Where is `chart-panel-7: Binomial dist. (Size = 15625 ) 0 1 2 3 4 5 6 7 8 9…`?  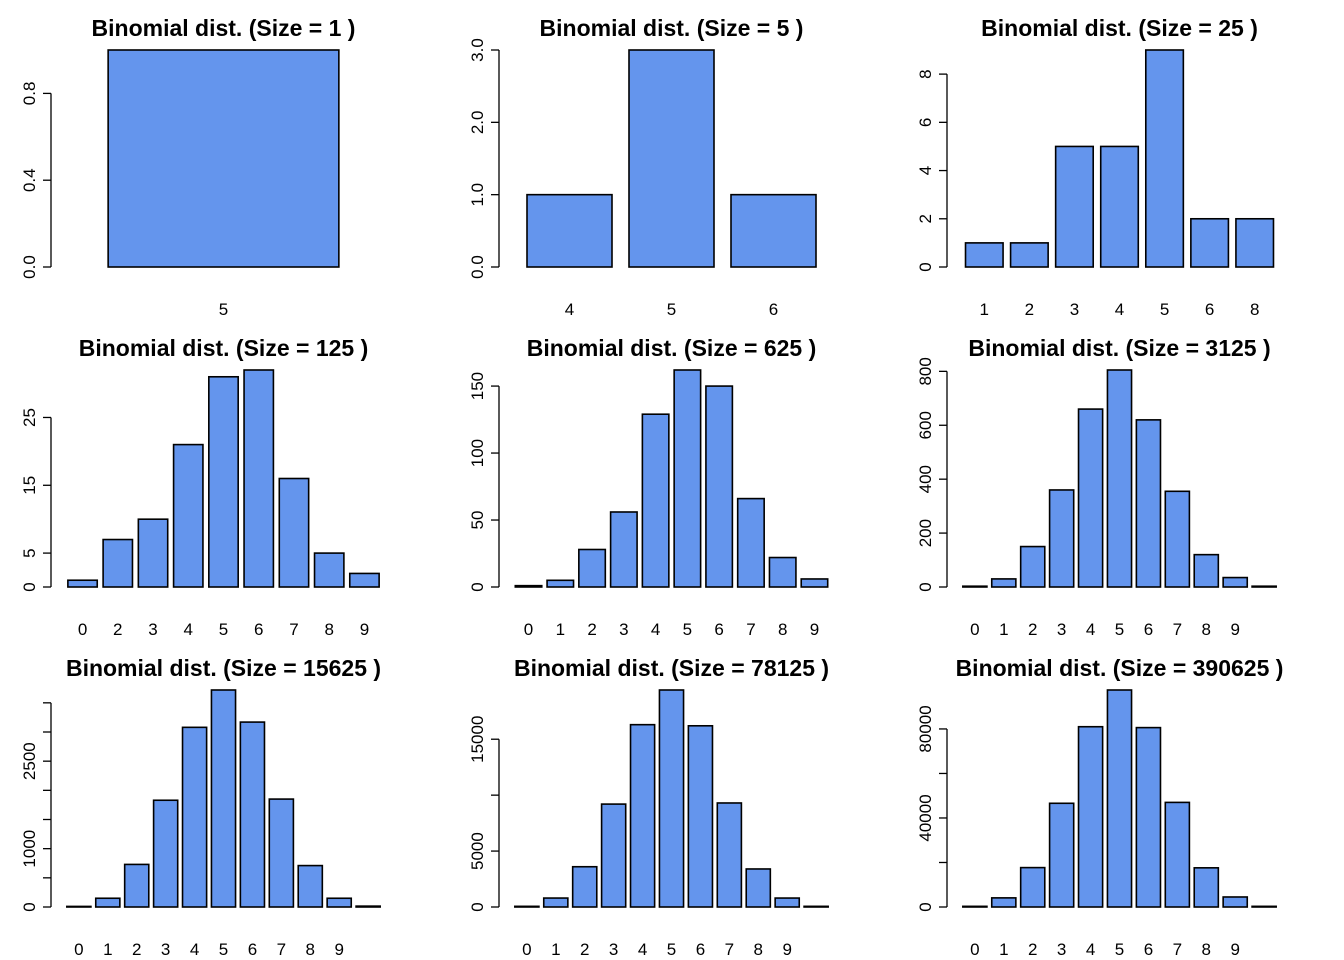
chart-panel-7: Binomial dist. (Size = 15625 ) 0 1 2 3 4 5 6 7 8 9… is located at coordinates (200, 807).